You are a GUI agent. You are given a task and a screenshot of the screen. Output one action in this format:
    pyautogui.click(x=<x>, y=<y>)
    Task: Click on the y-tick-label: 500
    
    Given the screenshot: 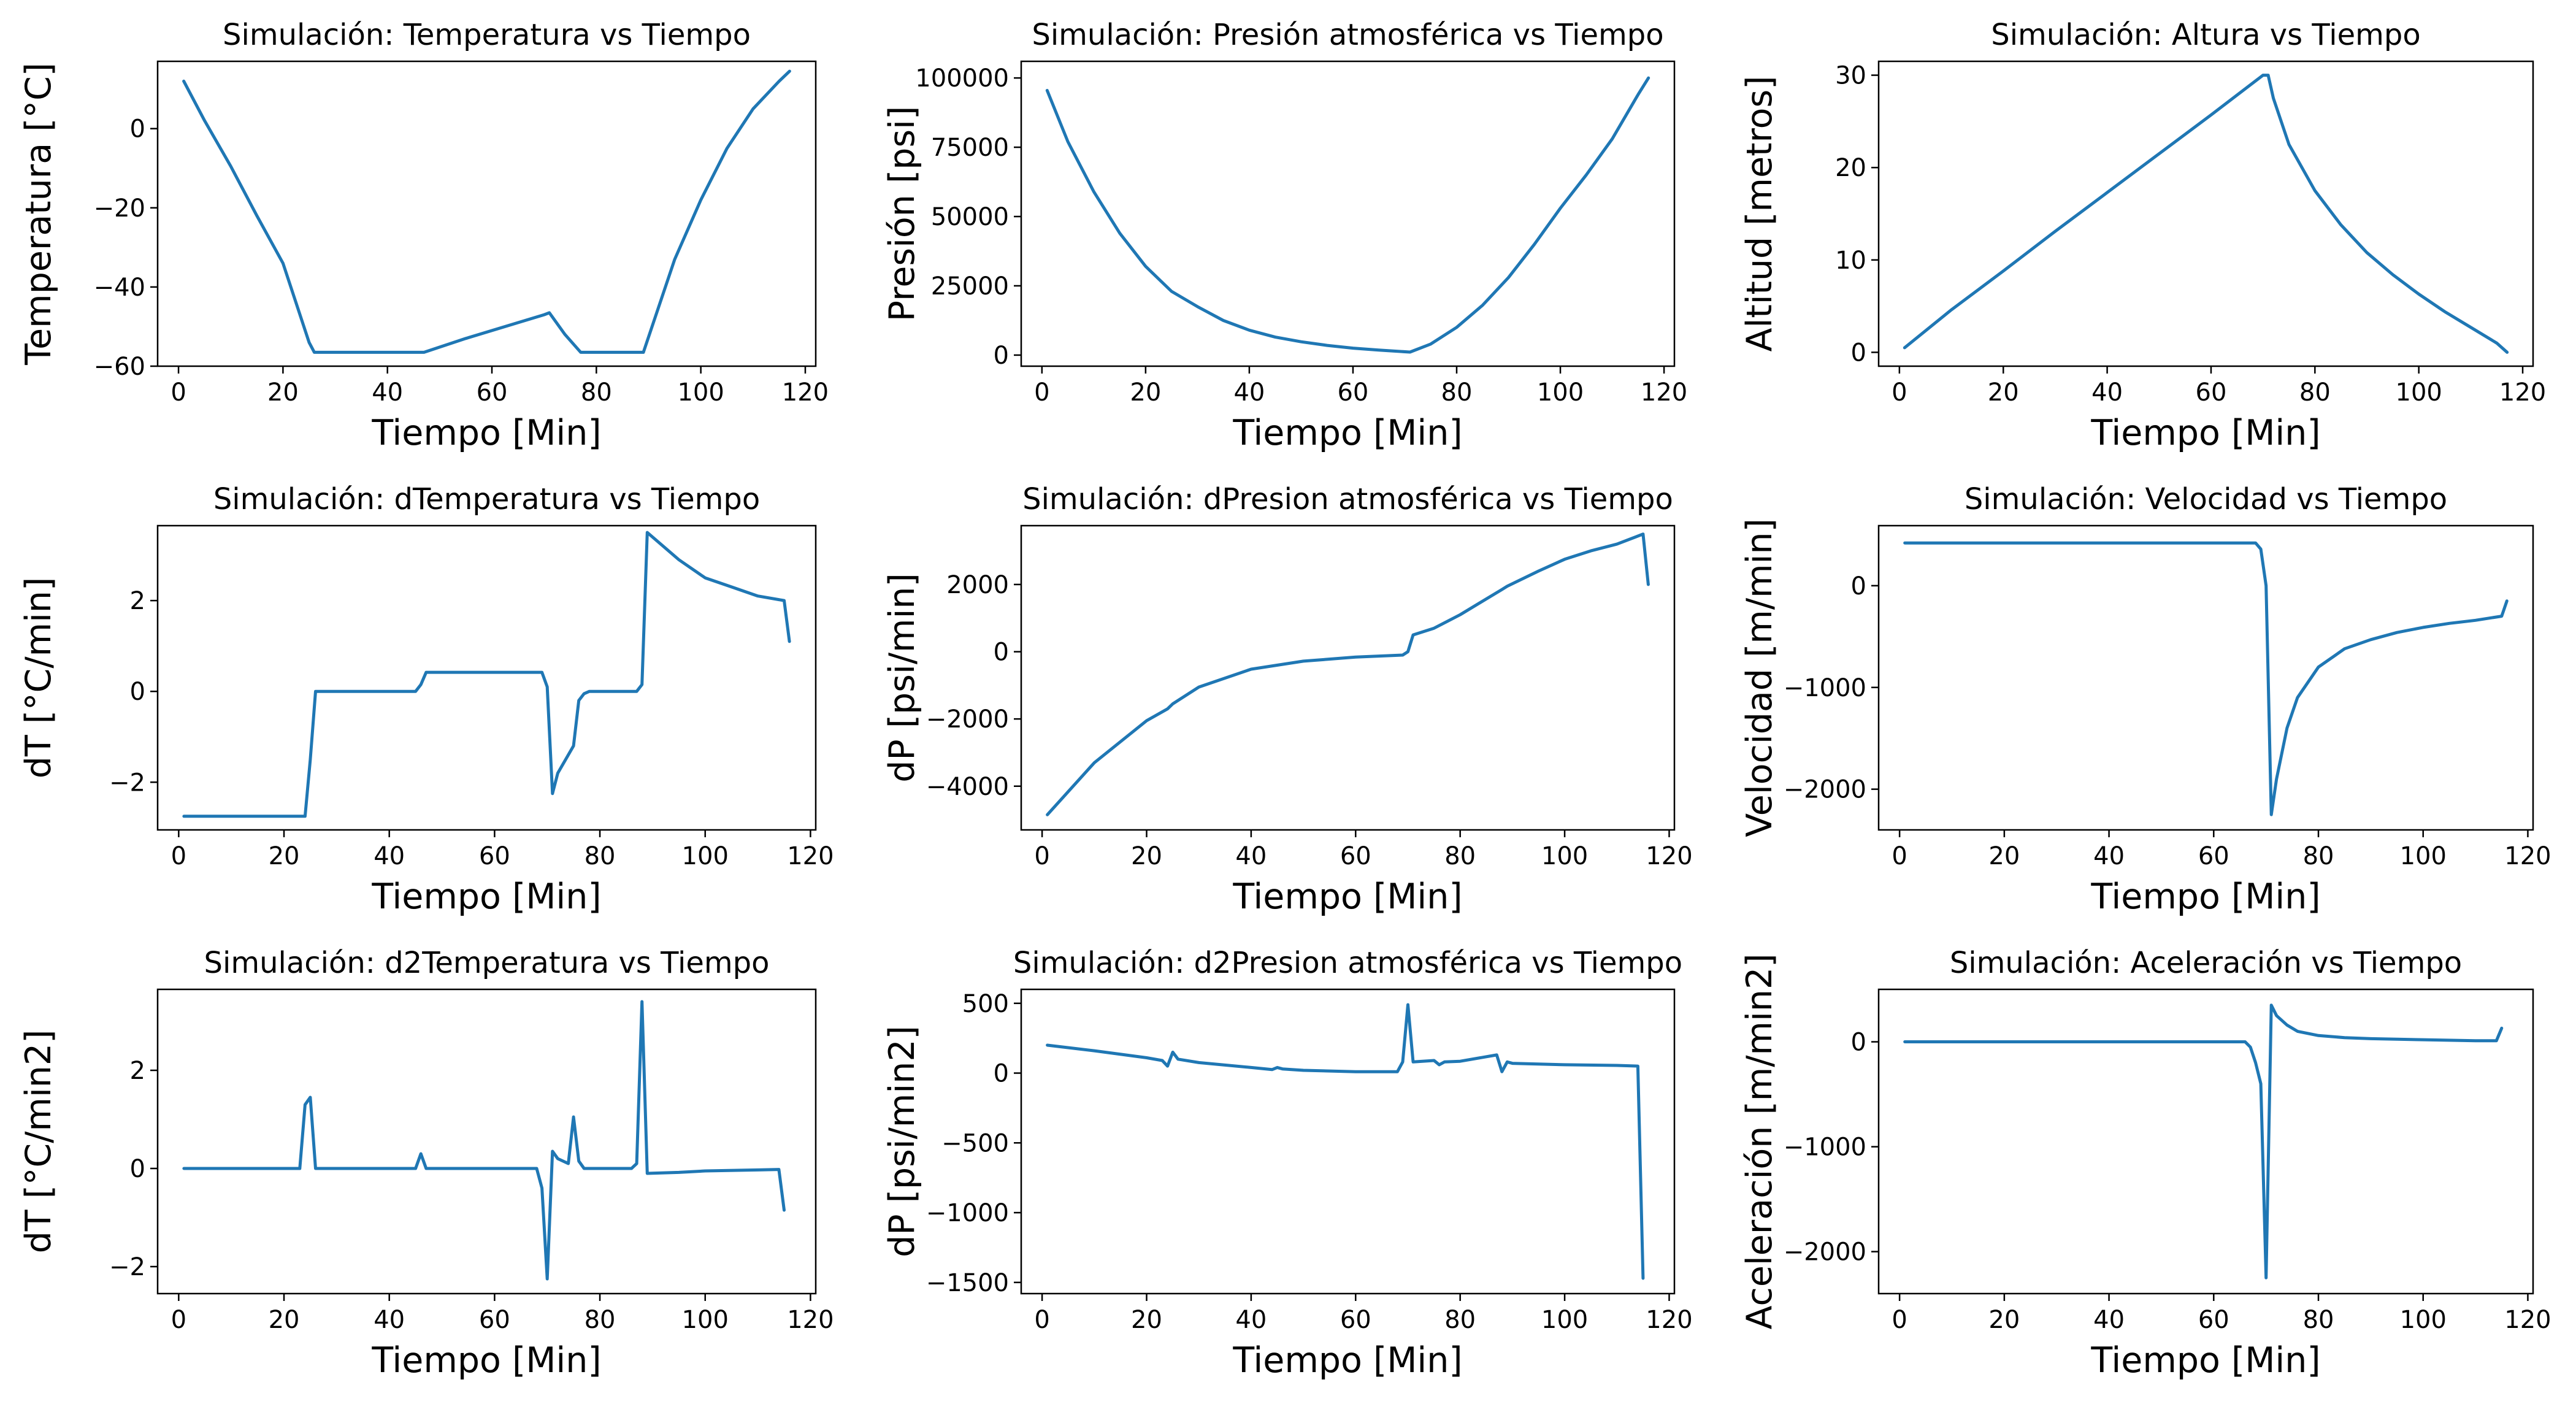 What is the action you would take?
    pyautogui.click(x=985, y=1004)
    